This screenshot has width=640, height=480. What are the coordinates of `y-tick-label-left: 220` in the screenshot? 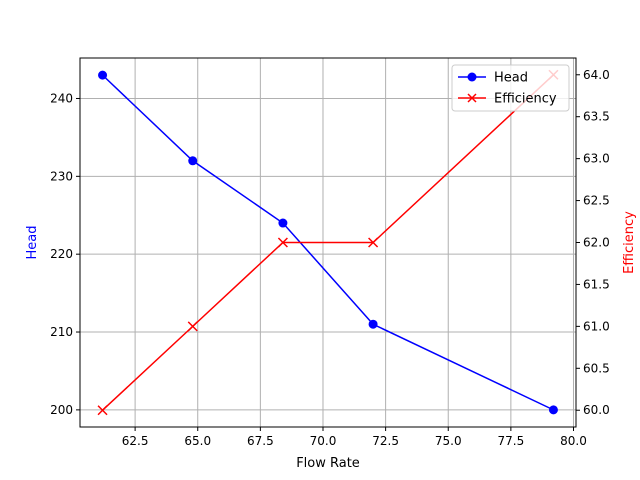 It's located at (61, 254).